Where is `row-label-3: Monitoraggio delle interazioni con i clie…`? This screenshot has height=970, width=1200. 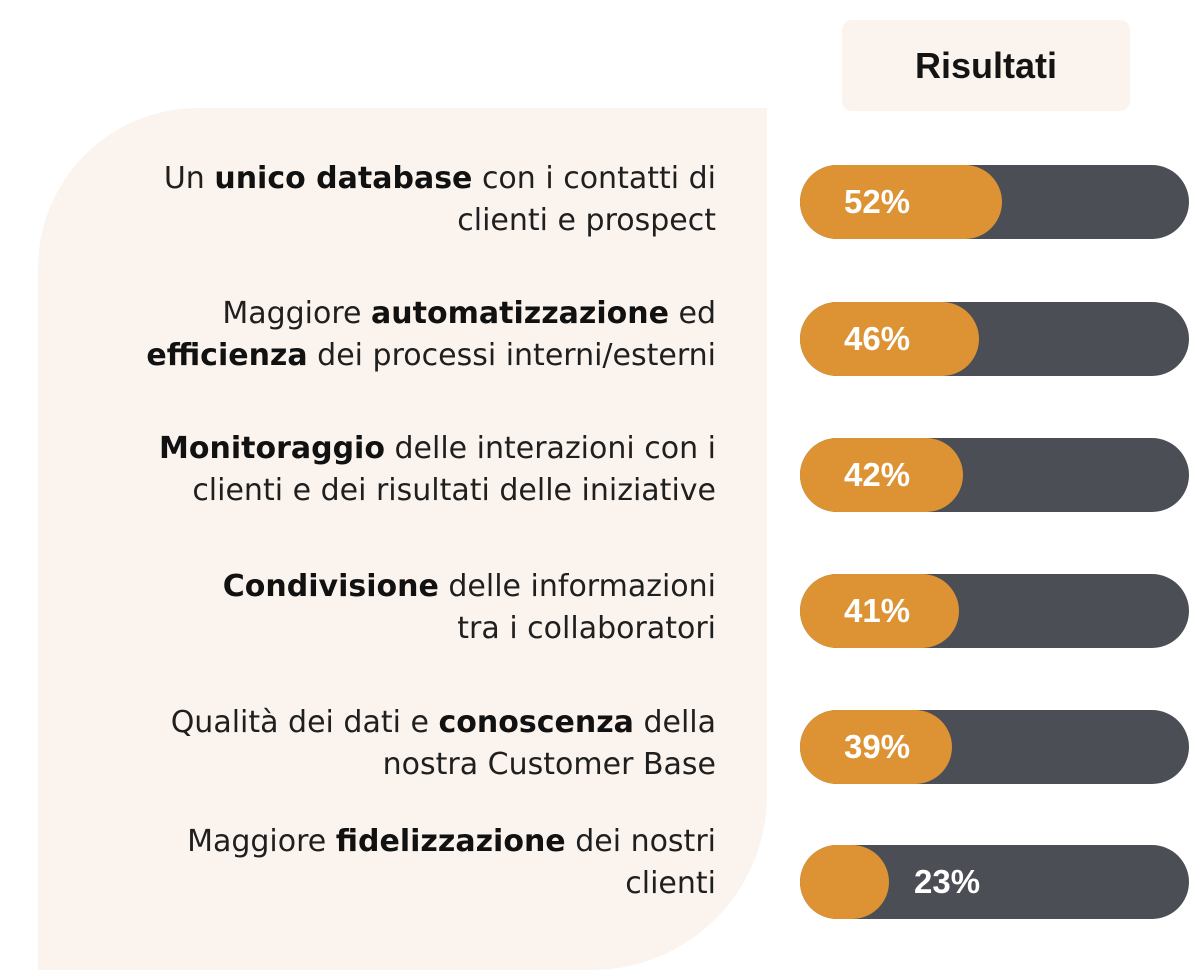 row-label-3: Monitoraggio delle interazioni con i clie… is located at coordinates (388, 470).